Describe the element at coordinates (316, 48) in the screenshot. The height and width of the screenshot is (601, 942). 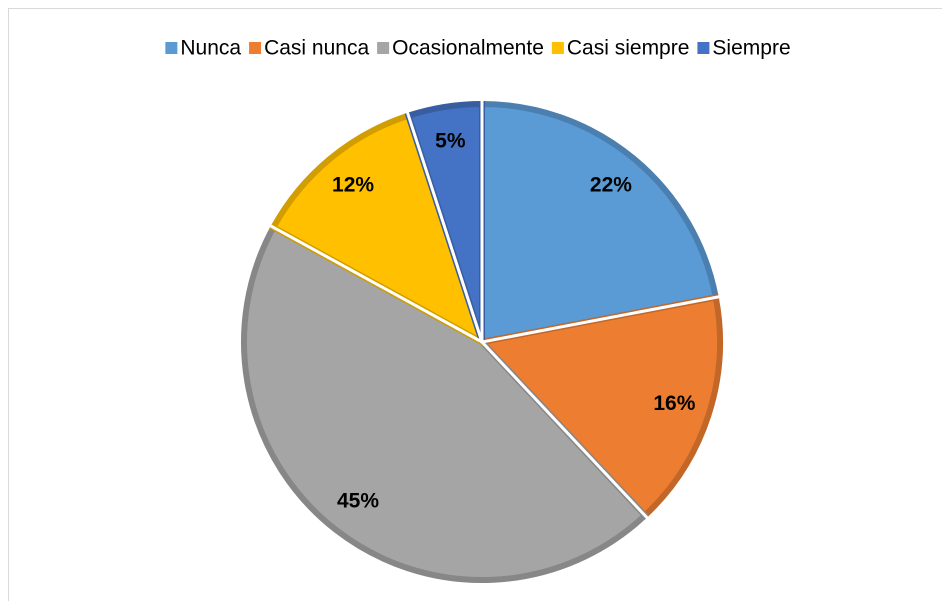
I see `legend-text: Casi nunca` at that location.